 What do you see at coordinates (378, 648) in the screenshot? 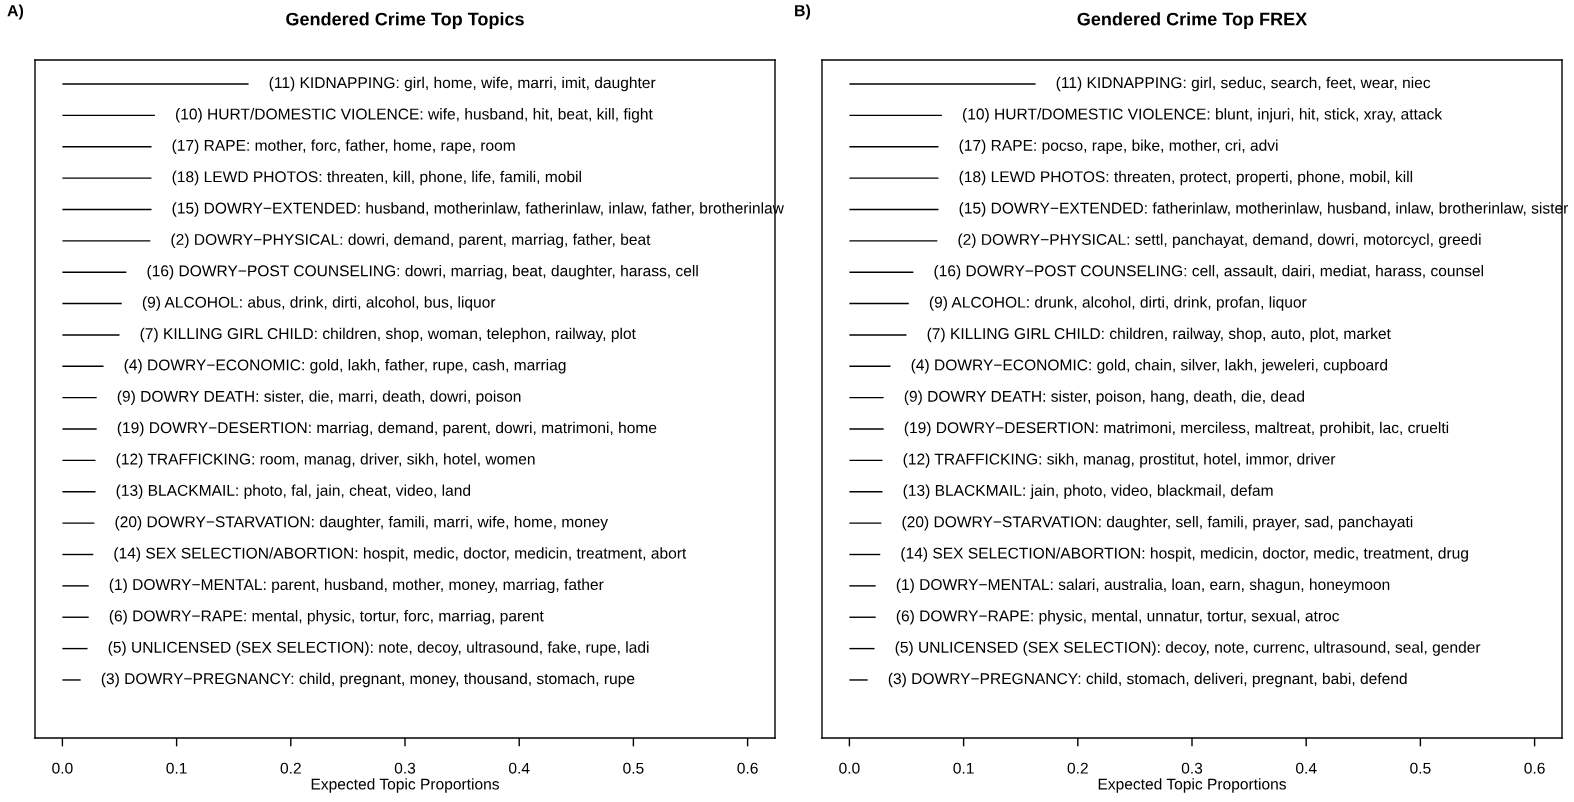
I see `y-tick-label: (5) UNLICENSED (SEX SELECTION): note, decoy, ultrasound, fake, rupe, ladi` at bounding box center [378, 648].